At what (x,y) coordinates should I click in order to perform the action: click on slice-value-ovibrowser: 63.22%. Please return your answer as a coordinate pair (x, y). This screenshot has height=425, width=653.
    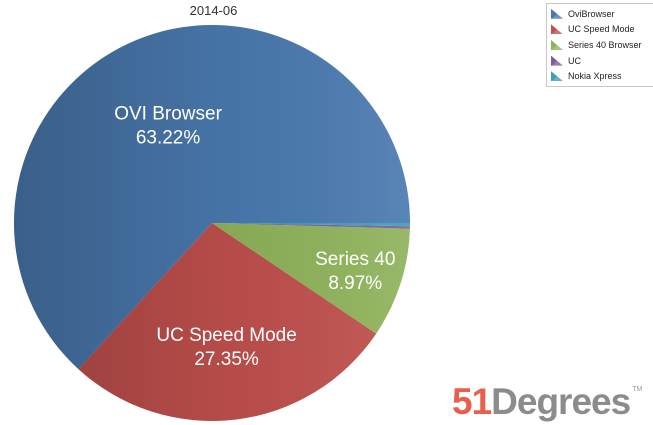
    Looking at the image, I should click on (168, 137).